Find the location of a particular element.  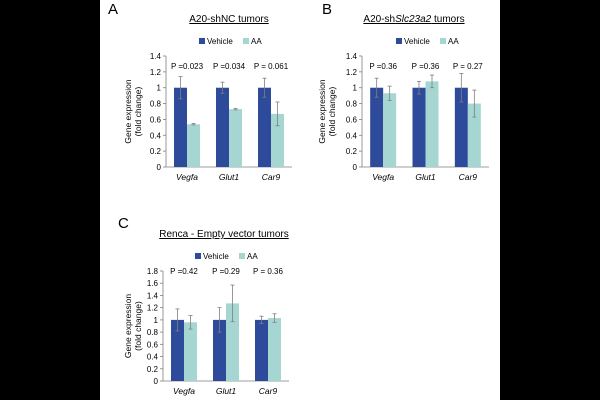

p-value-label: P = 0.27 is located at coordinates (468, 66).